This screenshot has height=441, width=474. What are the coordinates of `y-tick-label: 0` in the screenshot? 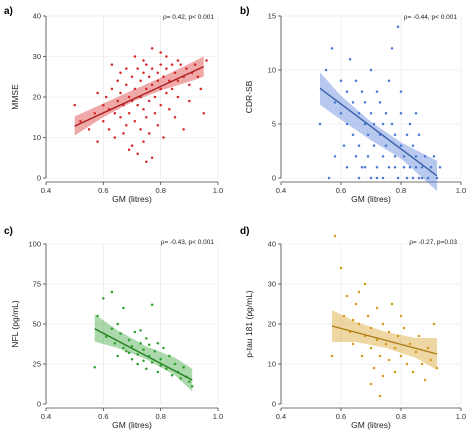 It's located at (39, 404).